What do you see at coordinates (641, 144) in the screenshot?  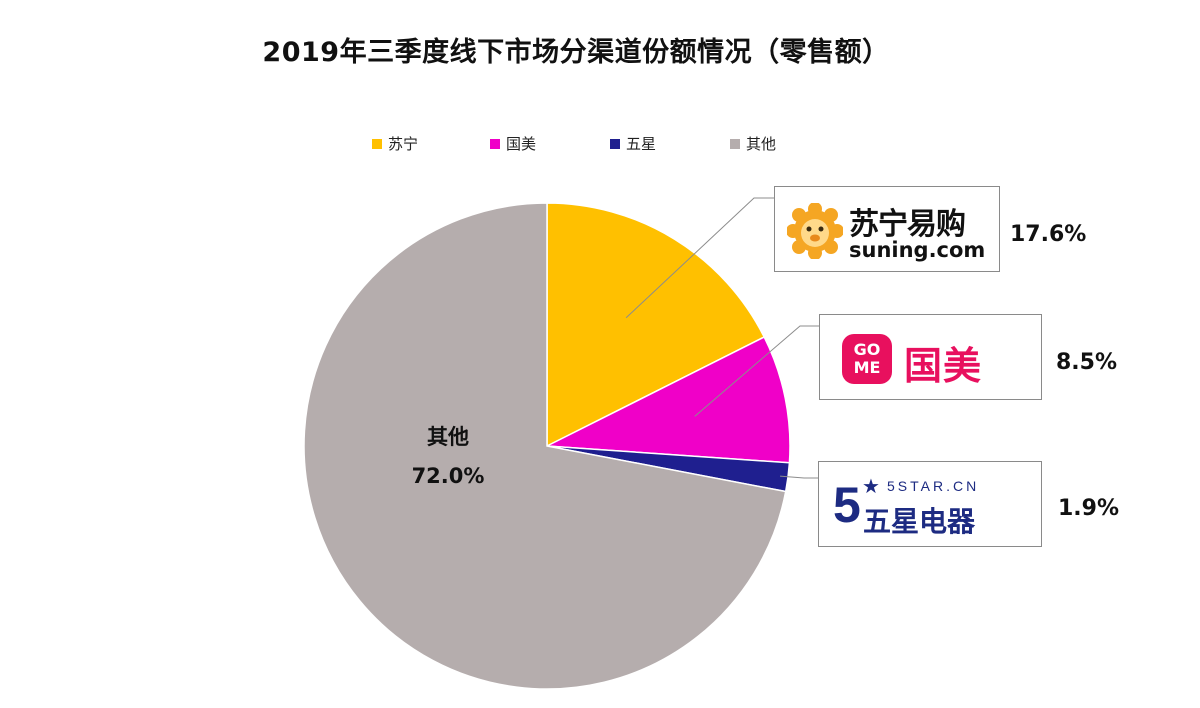 I see `legend-label-fivestar: 五星` at bounding box center [641, 144].